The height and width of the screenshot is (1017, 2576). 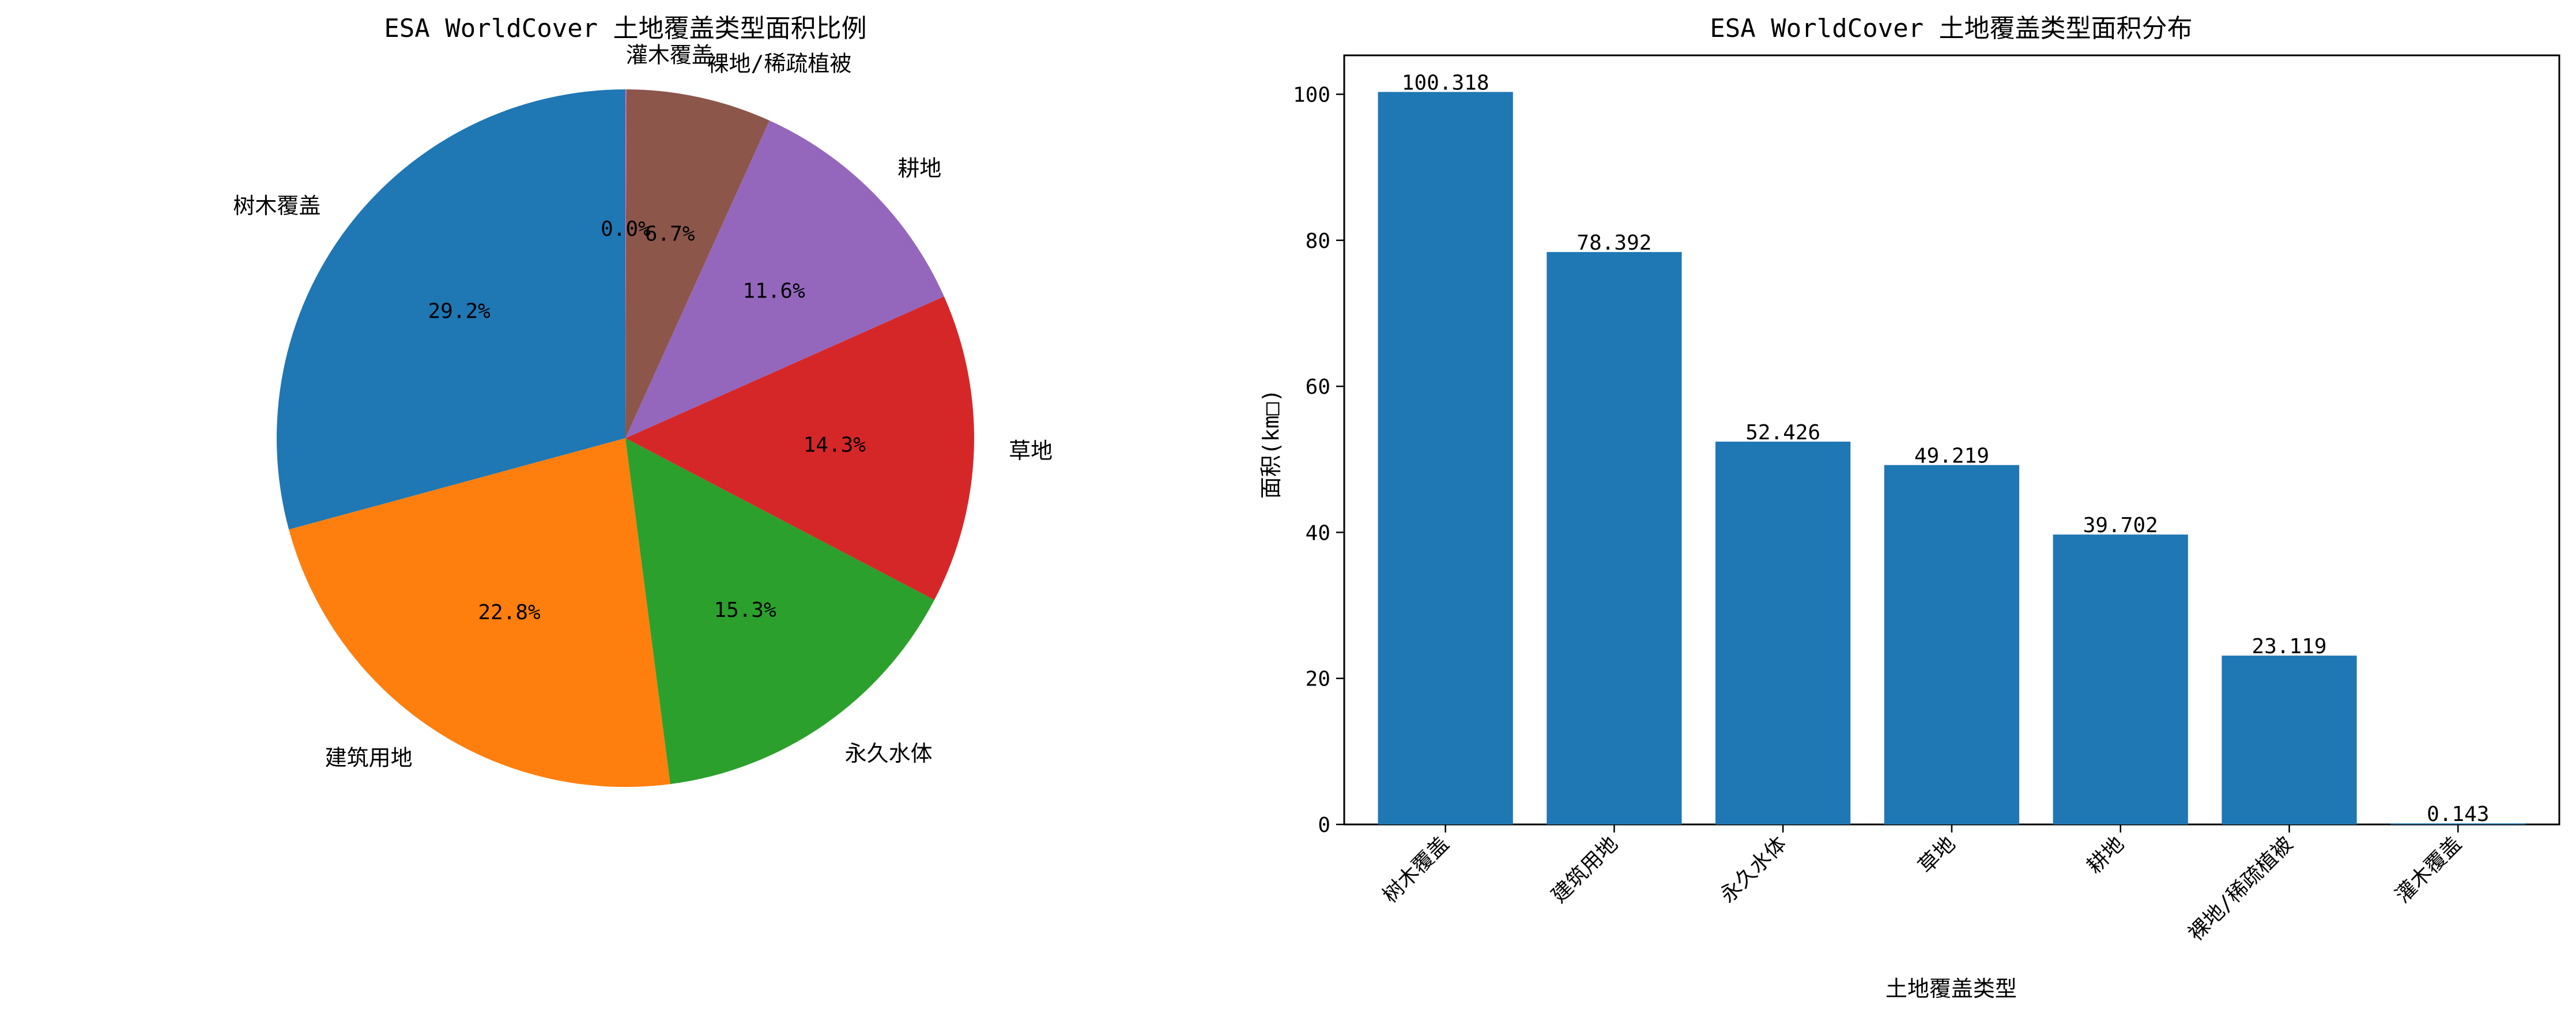 I want to click on bar-value-label-4: 39.702, so click(x=2120, y=525).